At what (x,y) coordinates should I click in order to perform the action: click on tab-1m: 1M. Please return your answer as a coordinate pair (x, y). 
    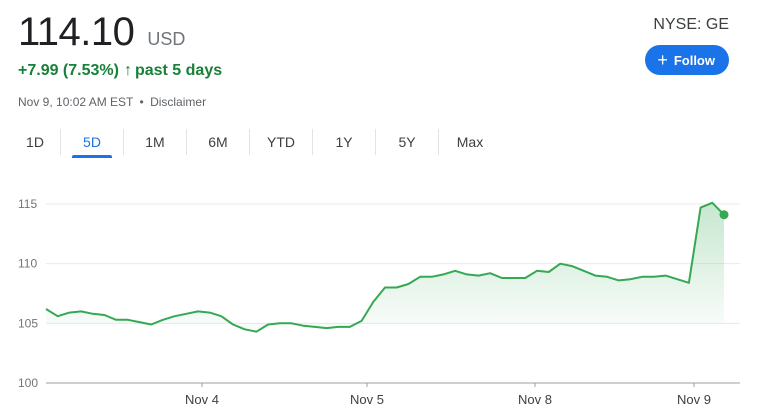
    Looking at the image, I should click on (155, 142).